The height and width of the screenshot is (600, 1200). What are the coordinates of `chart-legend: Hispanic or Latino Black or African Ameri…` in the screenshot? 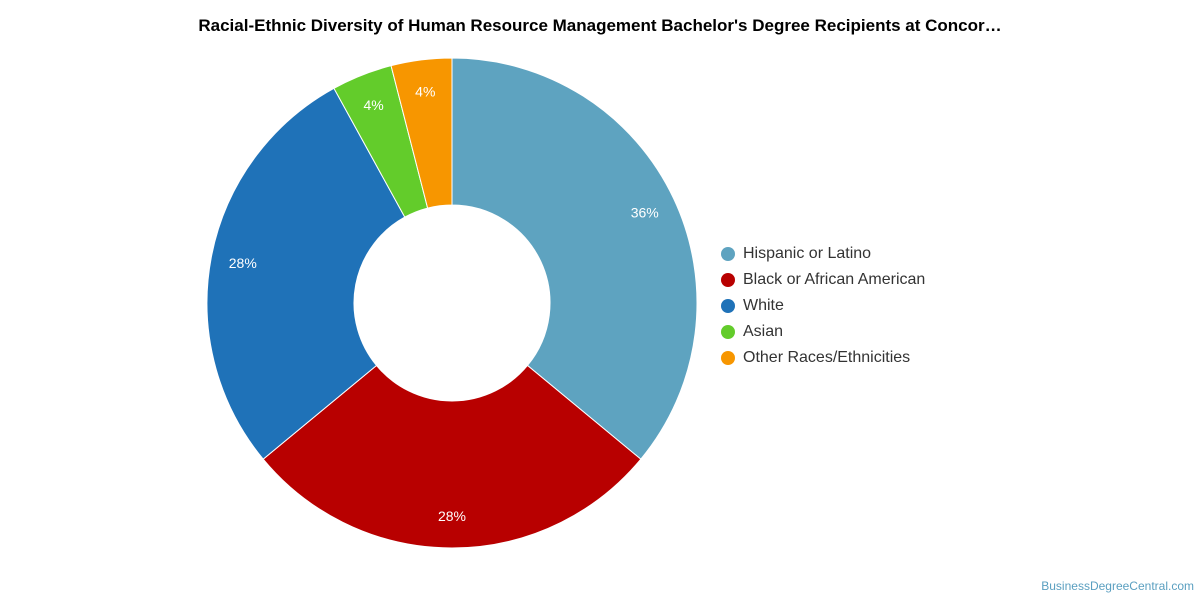 It's located at (823, 306).